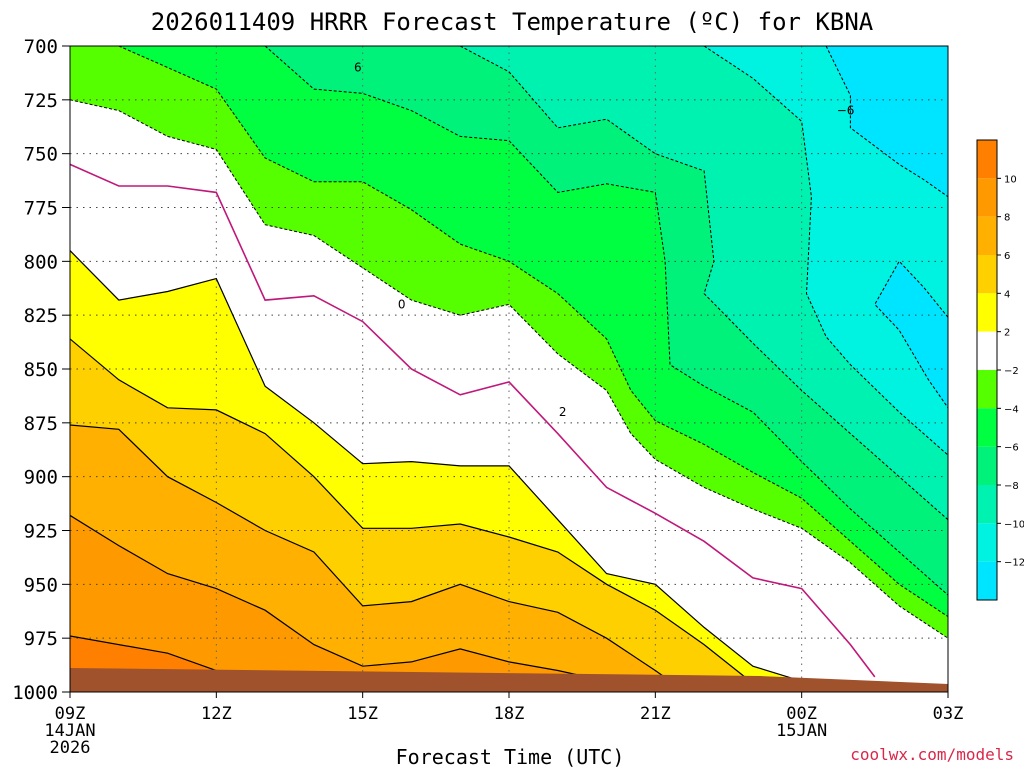  Describe the element at coordinates (69, 731) in the screenshot. I see `x-tick-date-09Z: 14JAN` at that location.